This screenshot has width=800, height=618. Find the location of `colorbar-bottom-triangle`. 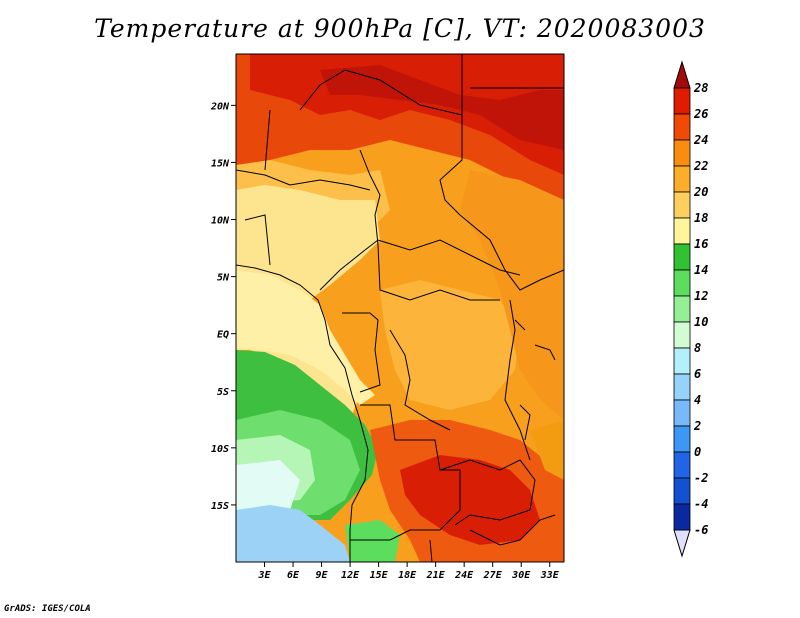

colorbar-bottom-triangle is located at coordinates (682, 543).